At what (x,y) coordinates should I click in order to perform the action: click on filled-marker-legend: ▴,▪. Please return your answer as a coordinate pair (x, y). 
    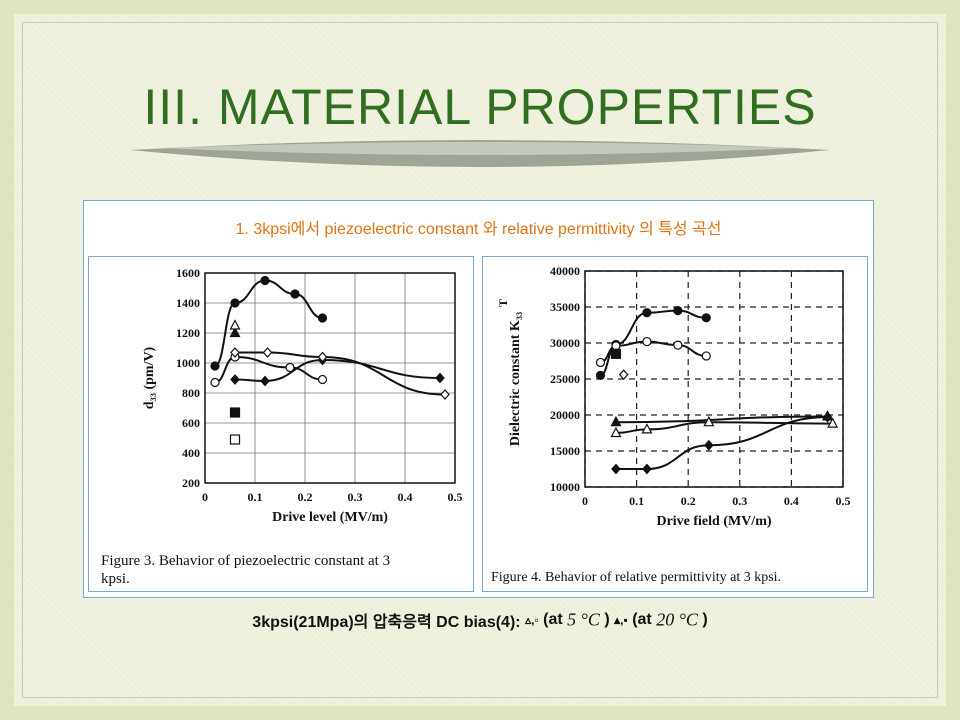
    Looking at the image, I should click on (621, 620).